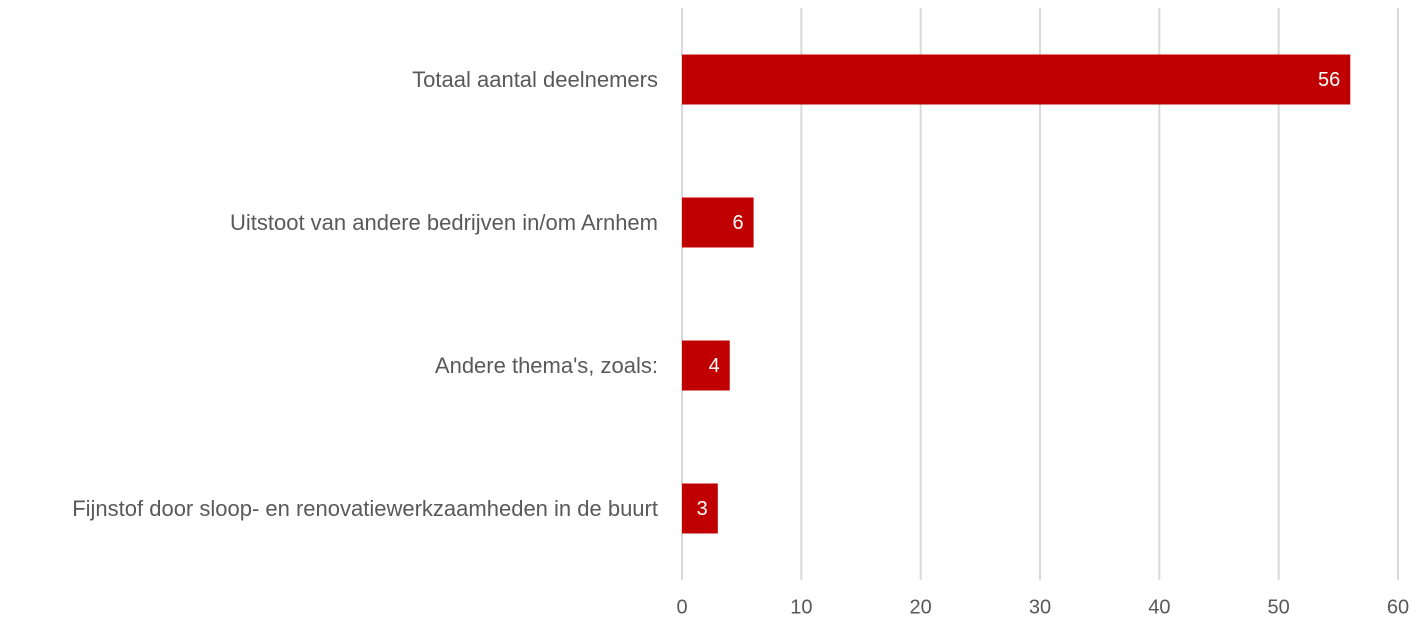 Image resolution: width=1417 pixels, height=620 pixels. Describe the element at coordinates (1398, 607) in the screenshot. I see `x-tick-label: 60` at that location.